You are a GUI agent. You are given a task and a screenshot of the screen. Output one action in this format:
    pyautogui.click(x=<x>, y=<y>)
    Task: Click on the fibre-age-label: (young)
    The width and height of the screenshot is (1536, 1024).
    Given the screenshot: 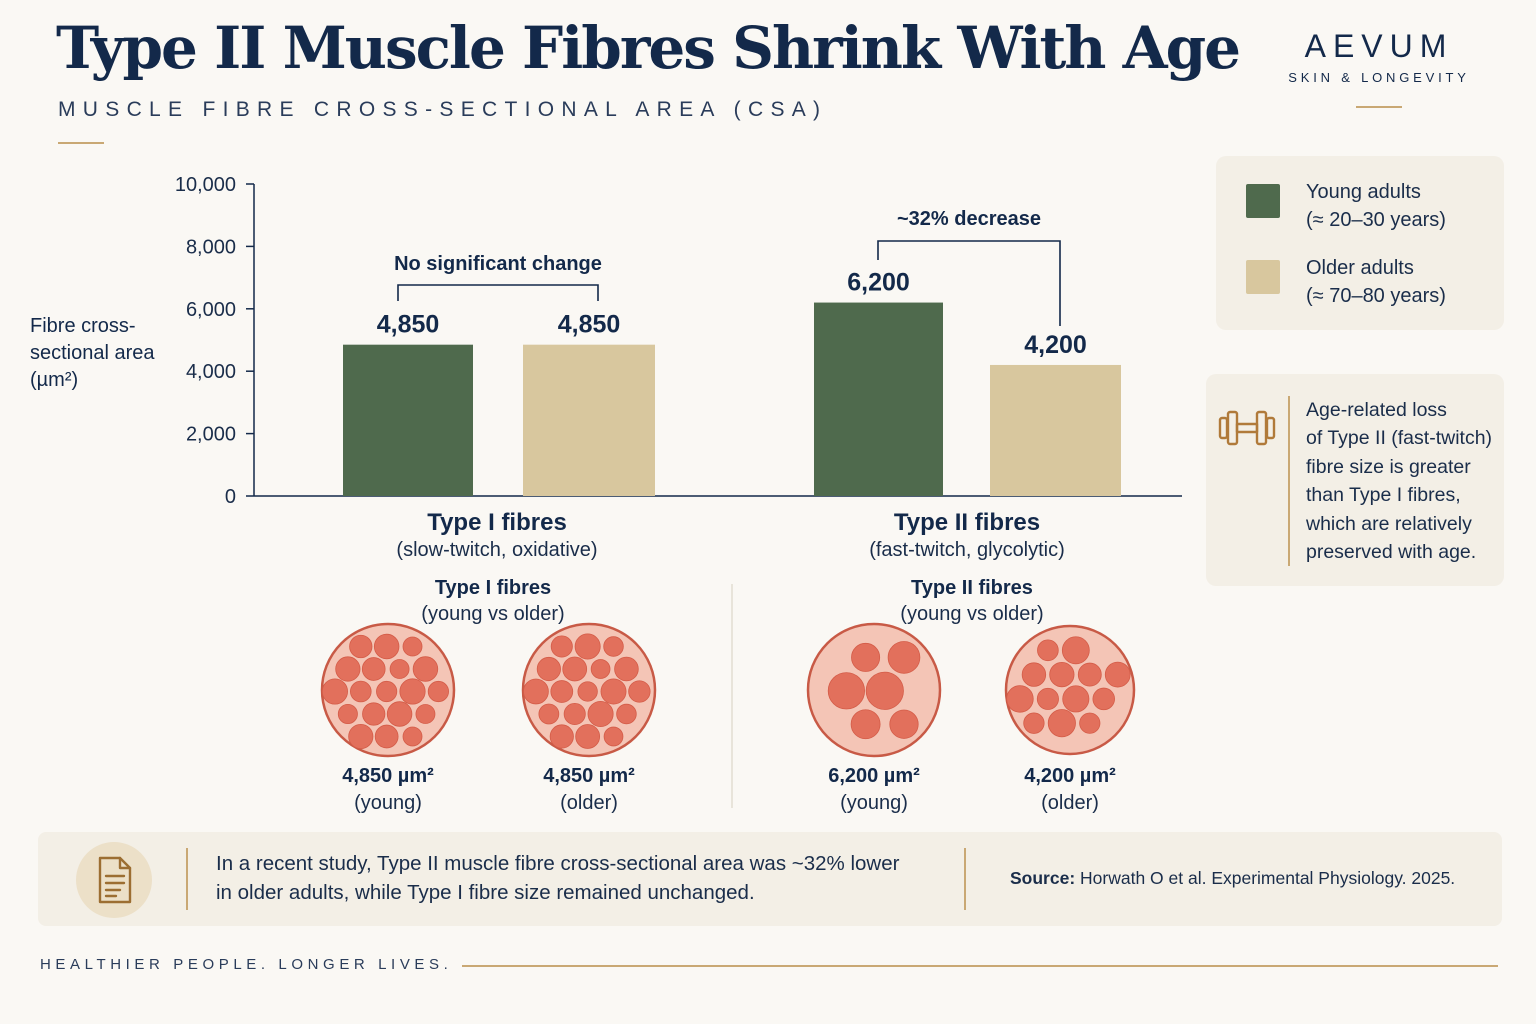 What is the action you would take?
    pyautogui.click(x=388, y=803)
    